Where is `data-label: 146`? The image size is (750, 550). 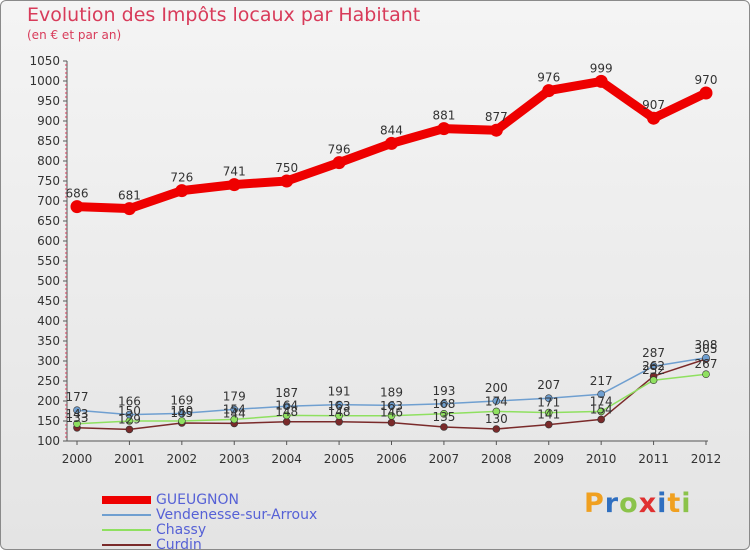 data-label: 146 is located at coordinates (391, 413).